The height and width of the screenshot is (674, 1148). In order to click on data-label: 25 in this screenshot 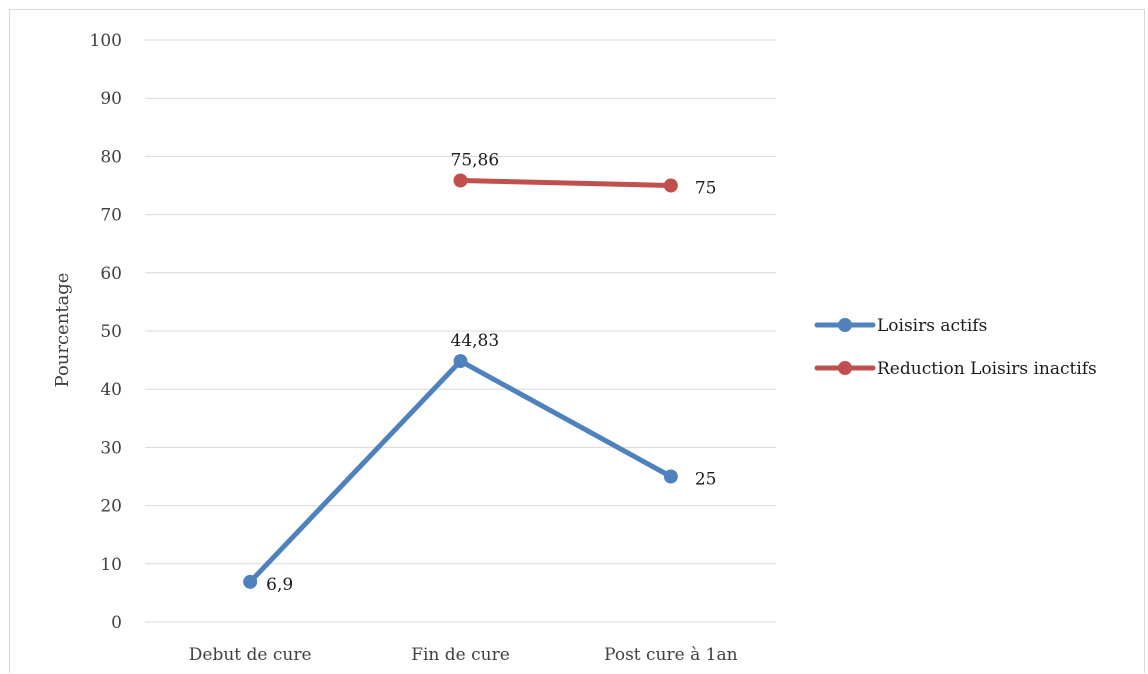, I will do `click(706, 480)`.